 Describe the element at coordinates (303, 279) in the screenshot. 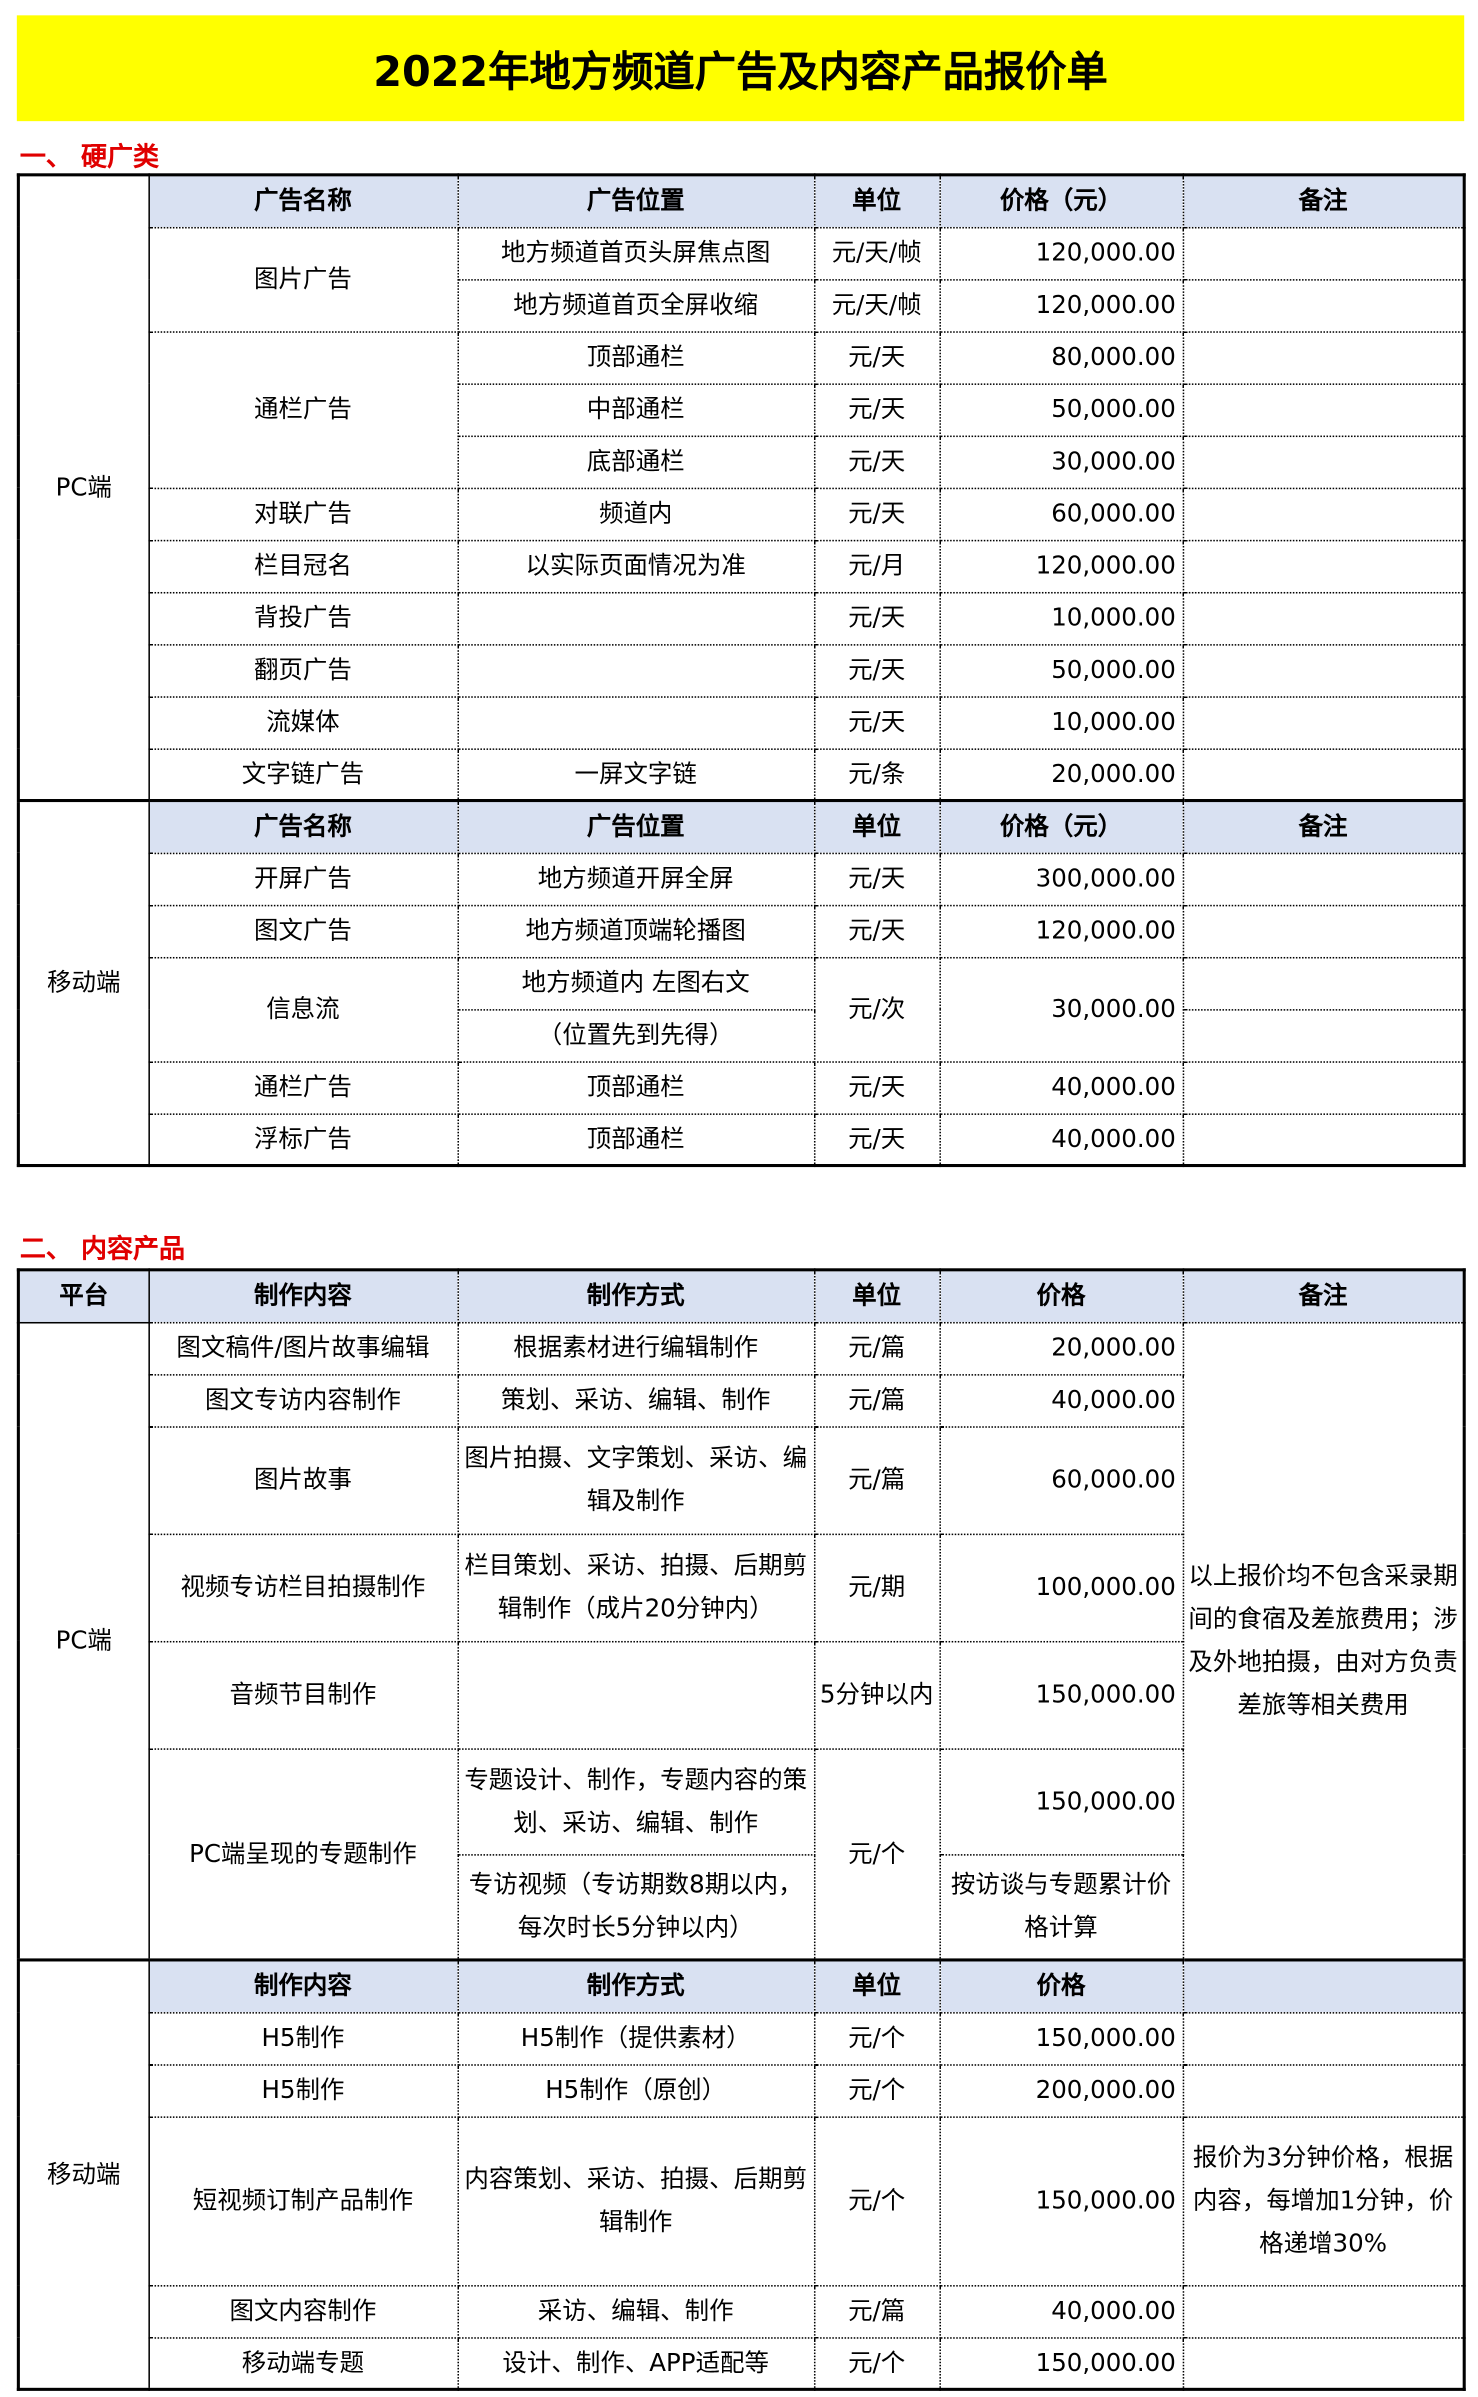

I see `ad-name: 图片广告` at that location.